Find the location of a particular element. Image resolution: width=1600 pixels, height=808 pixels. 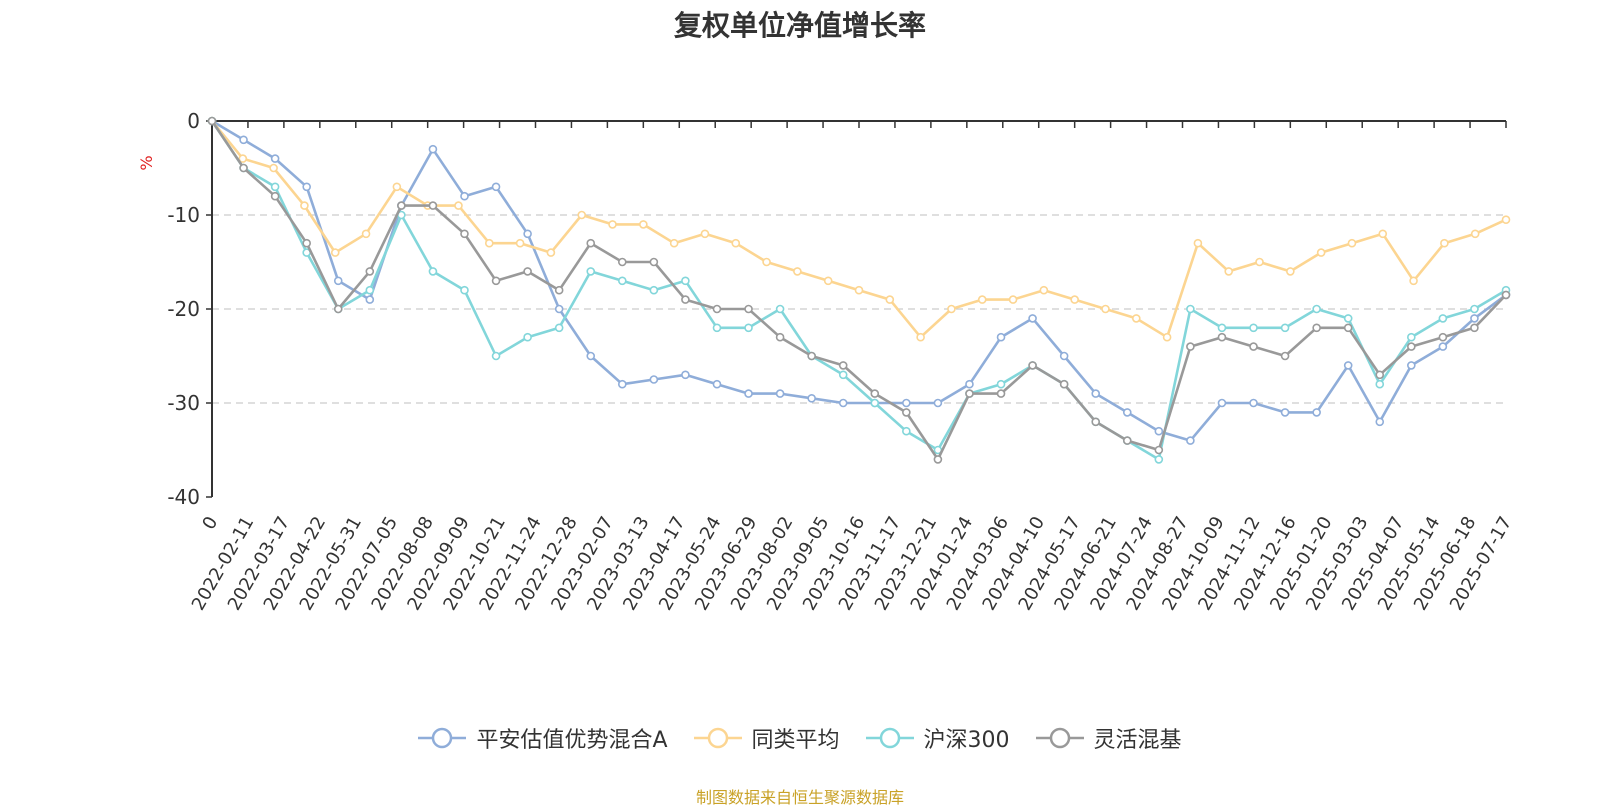

y-tick-label: 0 is located at coordinates (193, 121).